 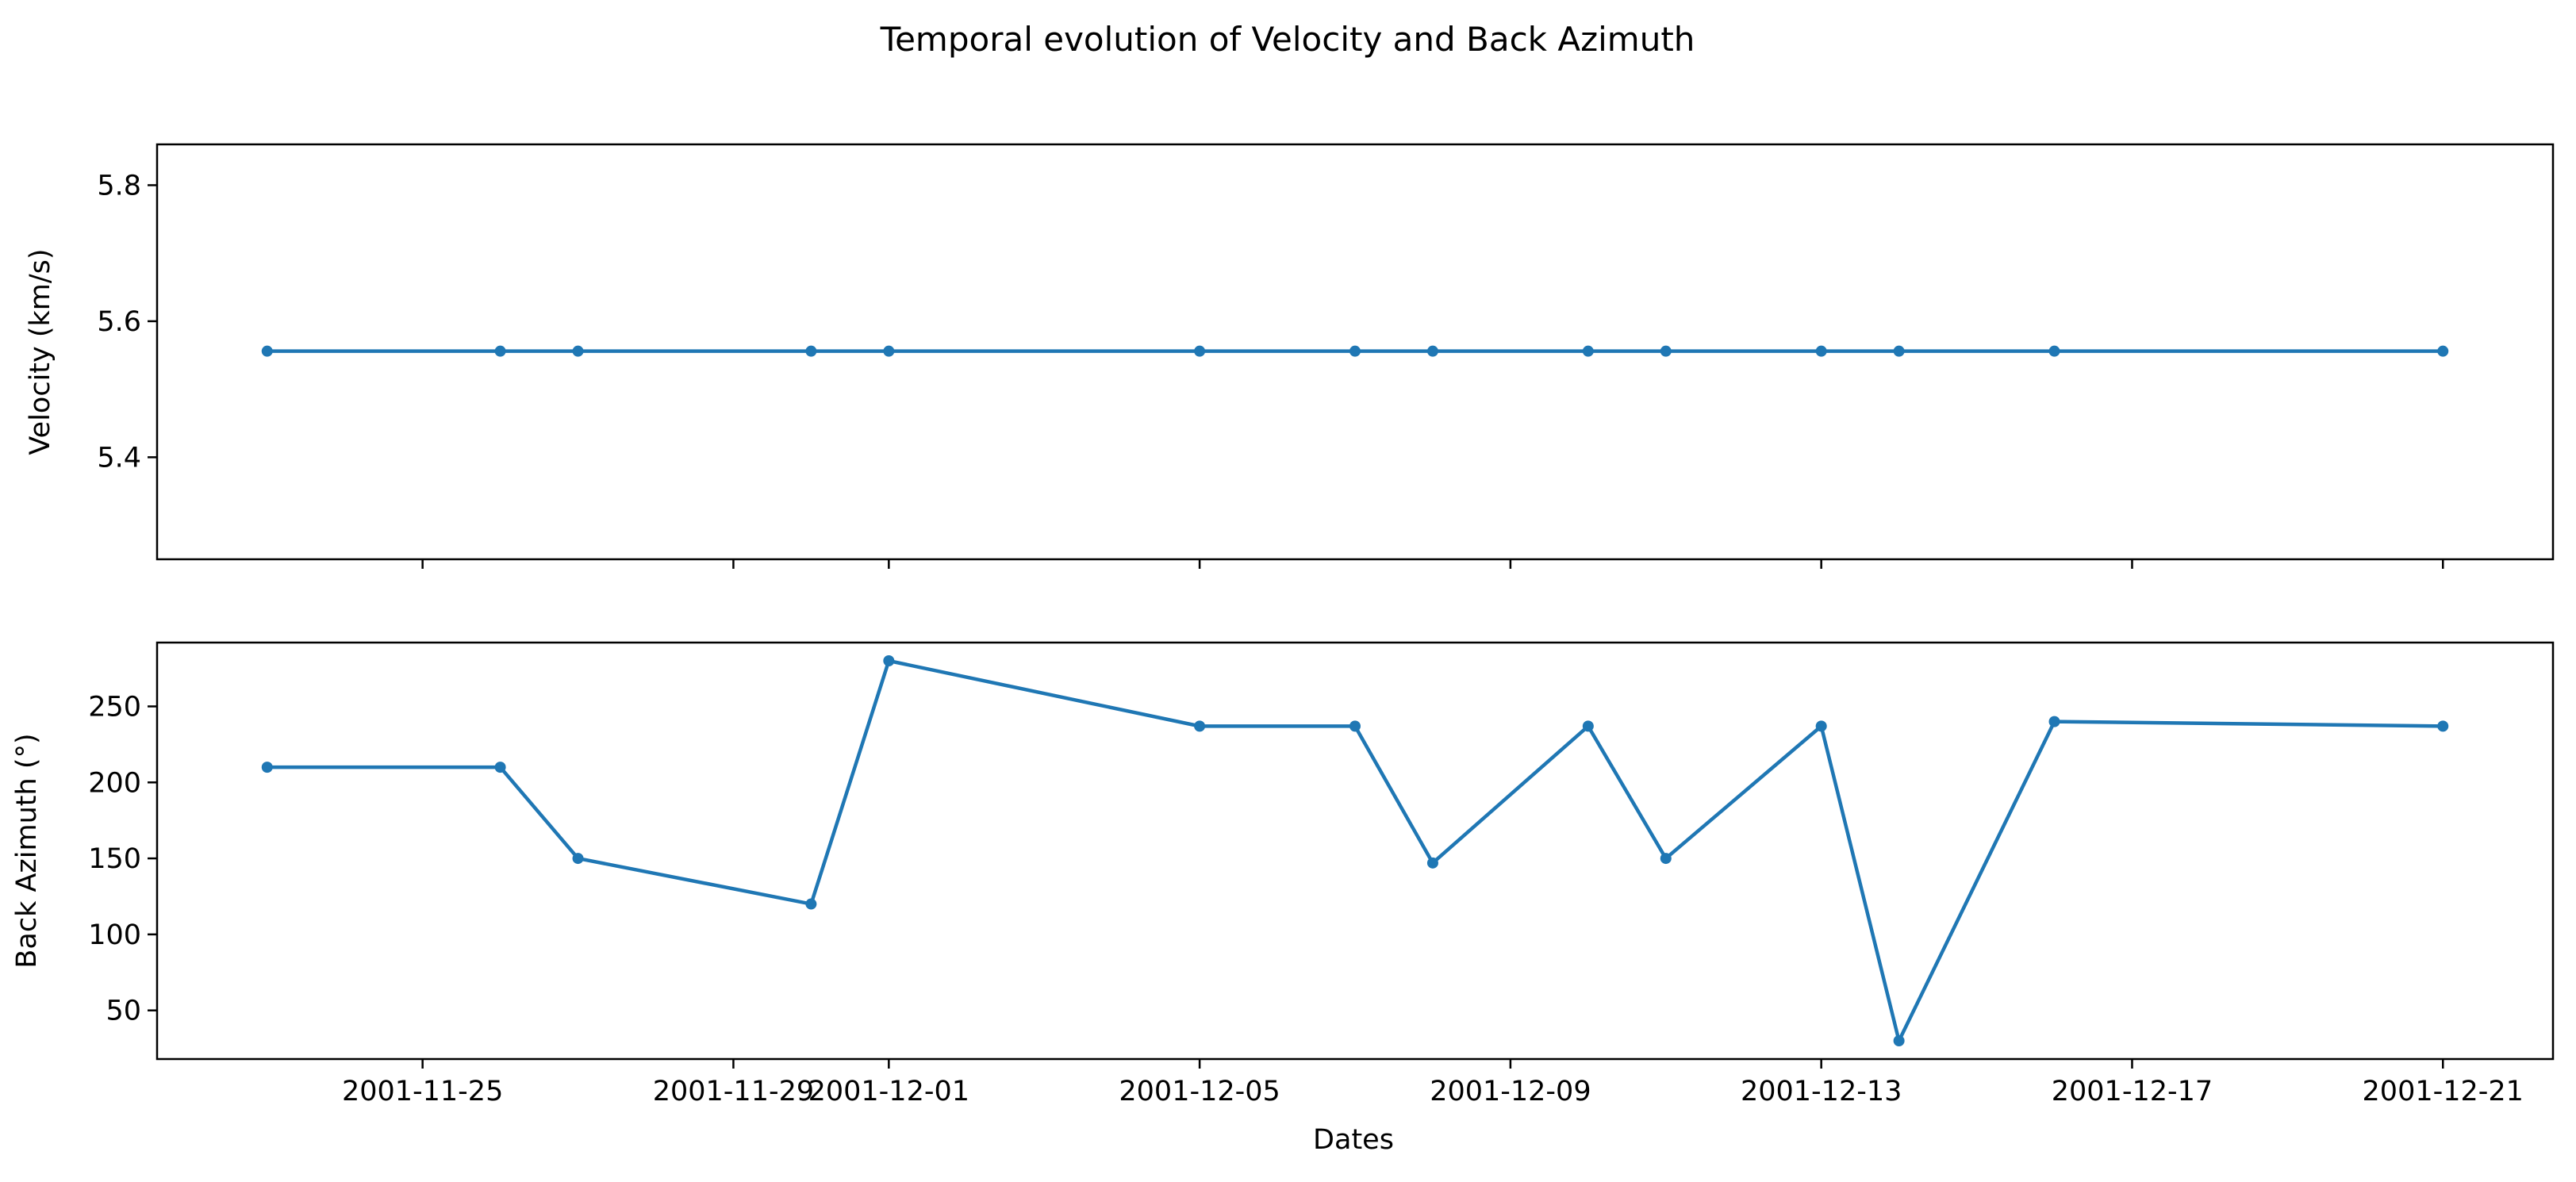 What do you see at coordinates (1353, 1140) in the screenshot?
I see `dates-axis-label: Dates` at bounding box center [1353, 1140].